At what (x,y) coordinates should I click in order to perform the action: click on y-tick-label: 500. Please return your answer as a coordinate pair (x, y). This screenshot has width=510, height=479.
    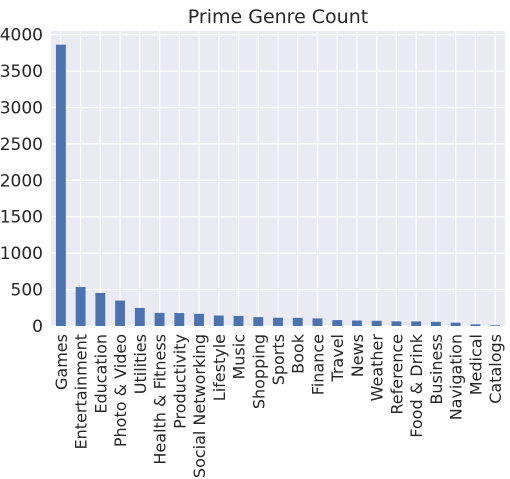
    Looking at the image, I should click on (27, 291).